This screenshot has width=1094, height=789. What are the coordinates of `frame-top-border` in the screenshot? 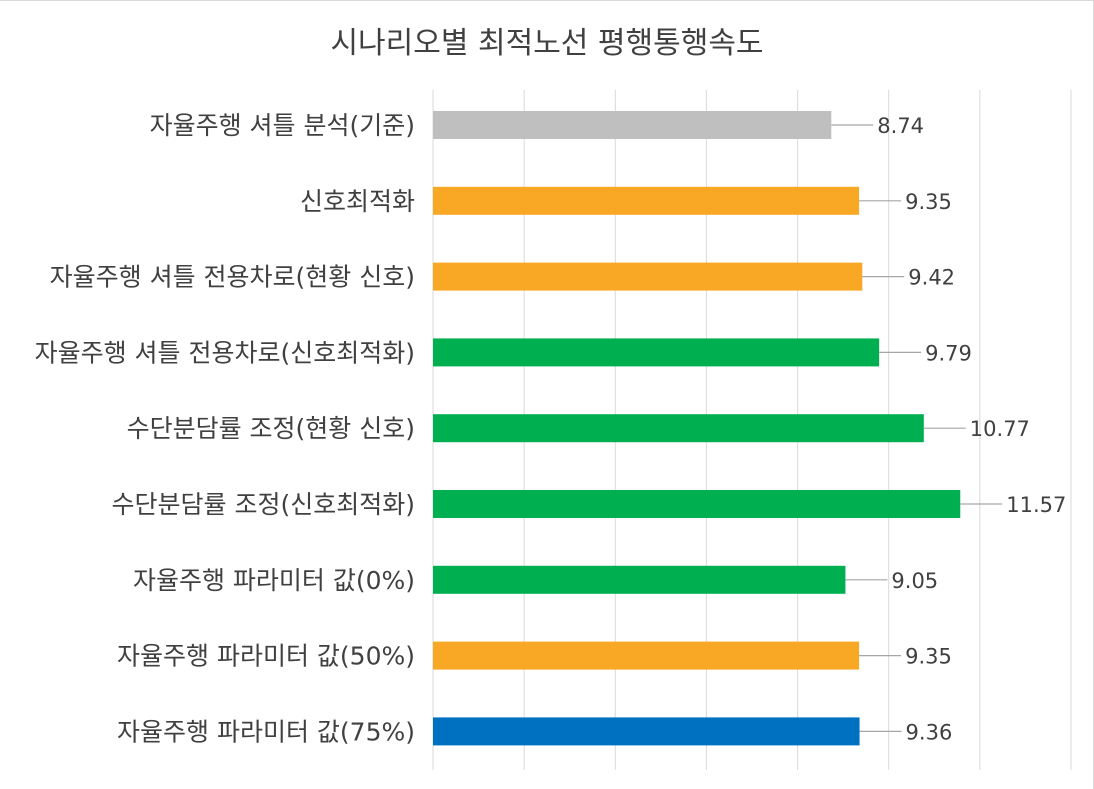 It's located at (547, 0).